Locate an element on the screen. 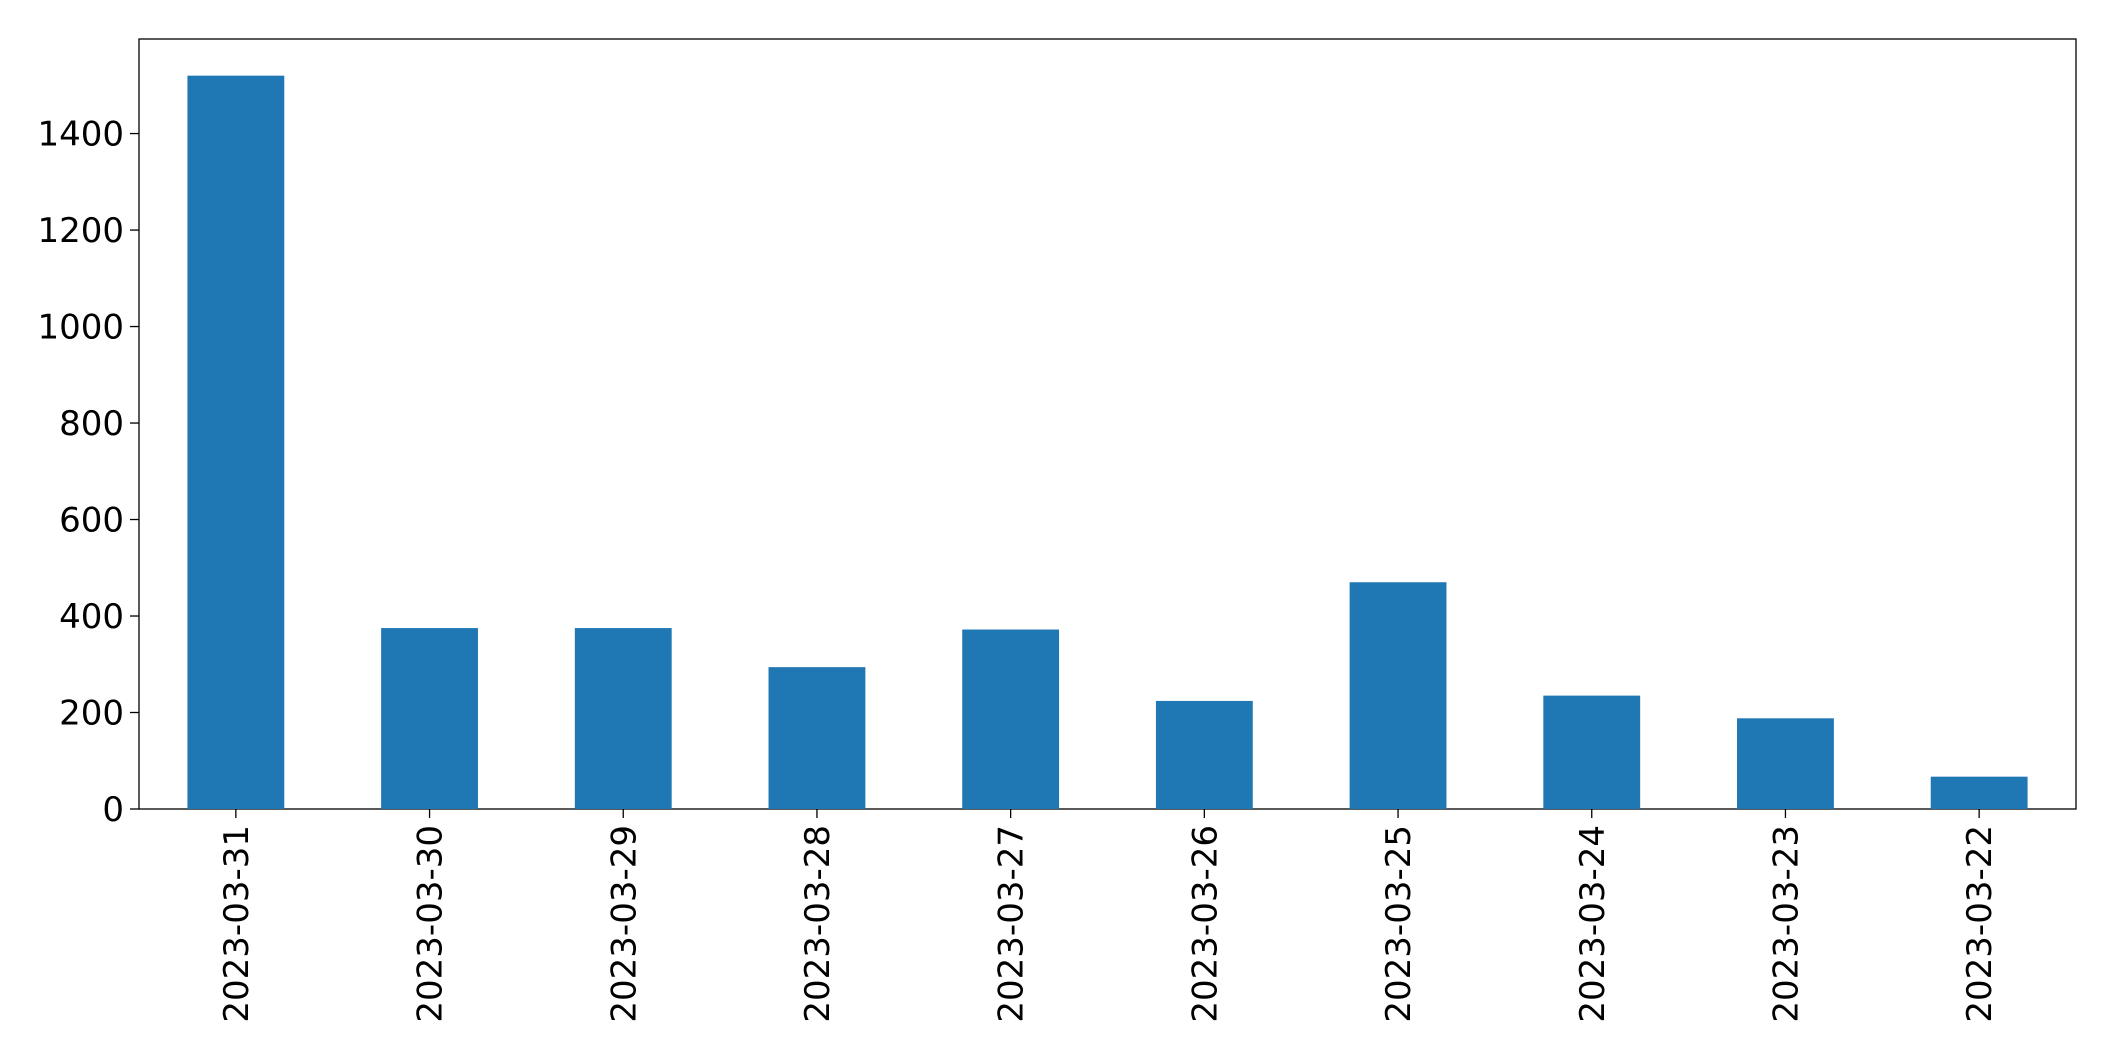 Image resolution: width=2115 pixels, height=1061 pixels. y-tick-label: 0 is located at coordinates (113, 810).